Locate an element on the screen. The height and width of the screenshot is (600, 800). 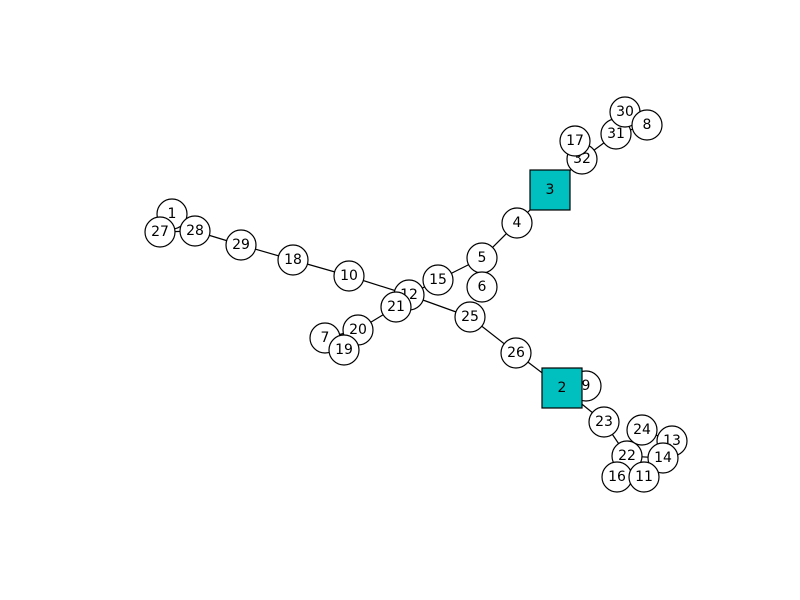
node-label: 18 is located at coordinates (293, 260).